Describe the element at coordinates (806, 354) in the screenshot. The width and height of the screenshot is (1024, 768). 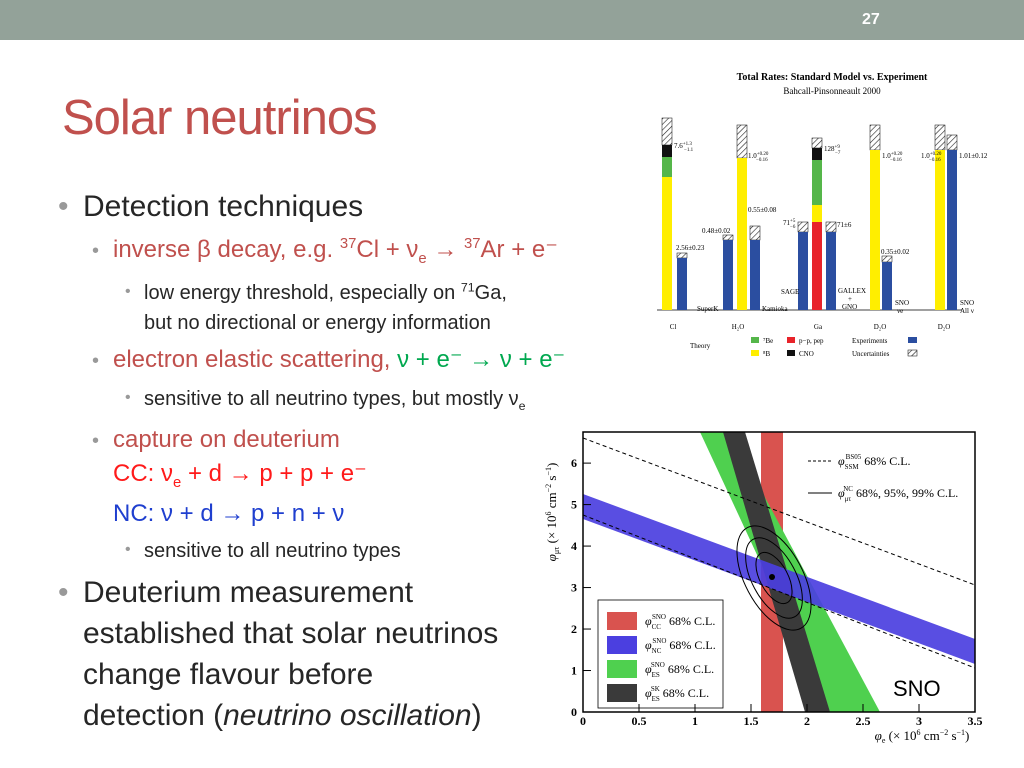
I see `legend-label: CNO` at that location.